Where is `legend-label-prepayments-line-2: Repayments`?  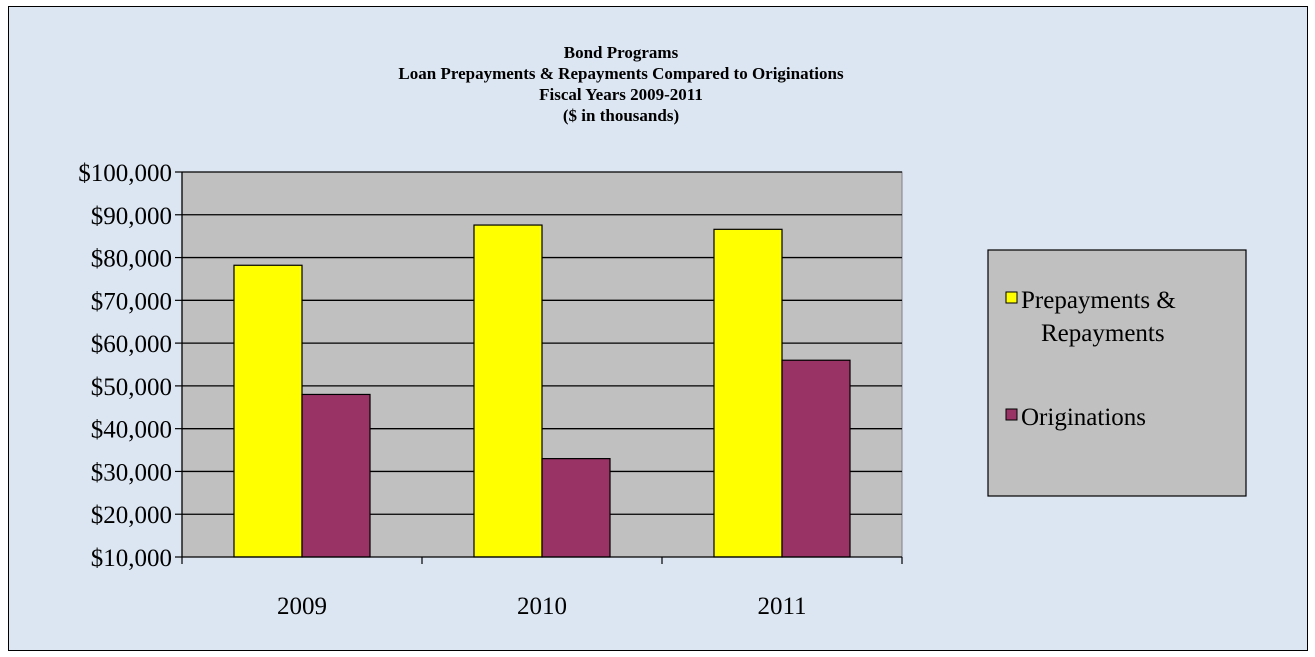
legend-label-prepayments-line-2: Repayments is located at coordinates (1103, 333).